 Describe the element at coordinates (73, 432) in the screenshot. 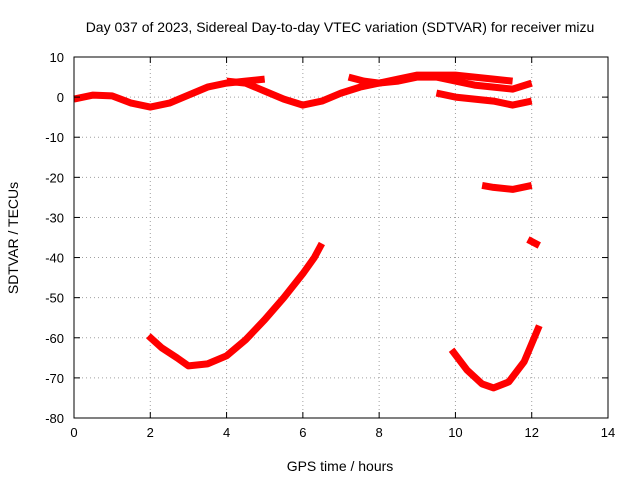

I see `x-tick-label: 0` at that location.